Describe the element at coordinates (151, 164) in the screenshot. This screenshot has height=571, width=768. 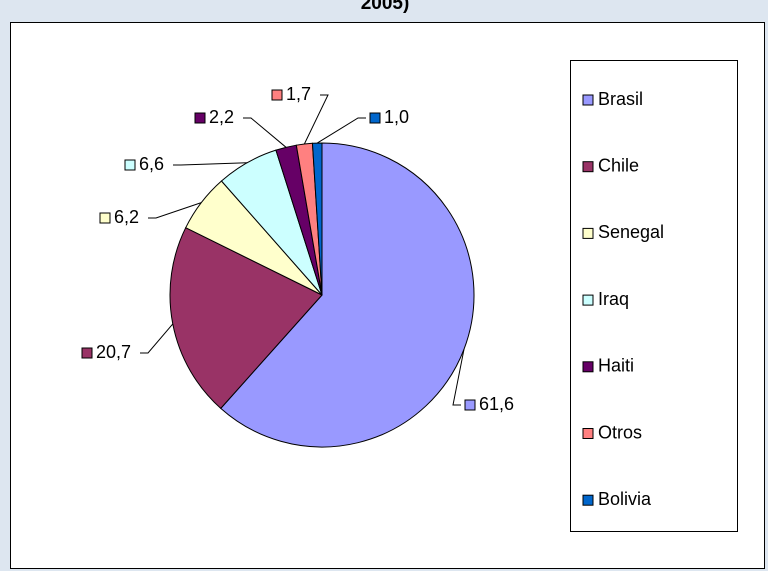
I see `data-label: 6,6` at that location.